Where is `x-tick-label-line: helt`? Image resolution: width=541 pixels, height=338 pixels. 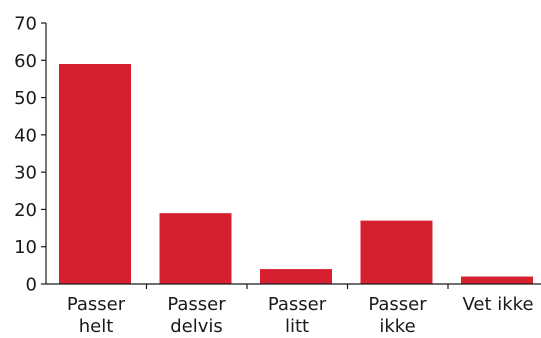
x-tick-label-line: helt is located at coordinates (96, 326).